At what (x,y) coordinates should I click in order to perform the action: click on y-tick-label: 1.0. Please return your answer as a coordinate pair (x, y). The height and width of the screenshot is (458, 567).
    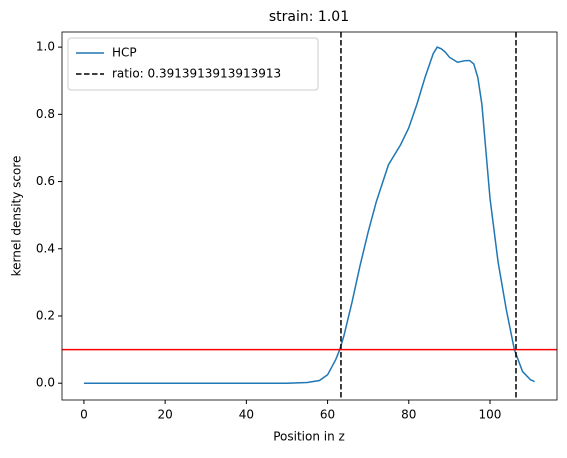
    Looking at the image, I should click on (45, 47).